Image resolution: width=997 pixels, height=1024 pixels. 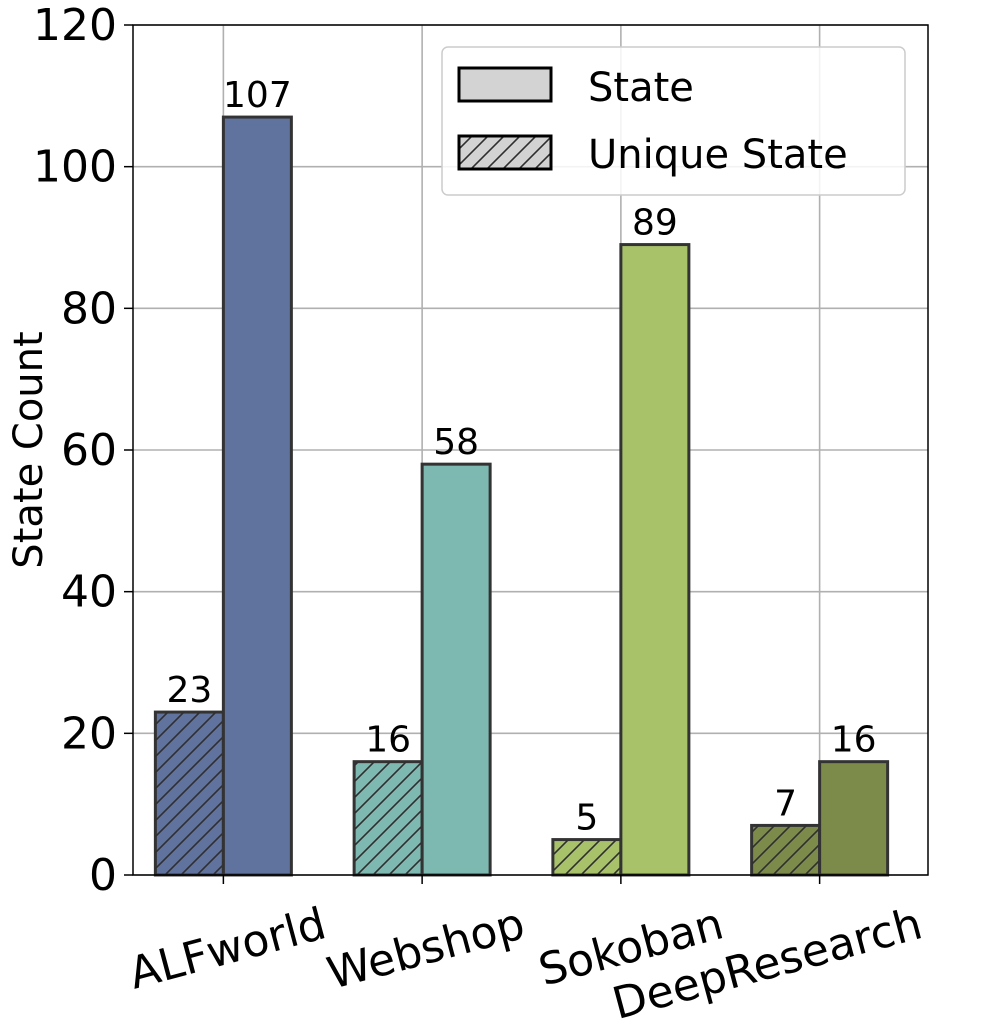 What do you see at coordinates (89, 733) in the screenshot?
I see `y-tick-label: 20` at bounding box center [89, 733].